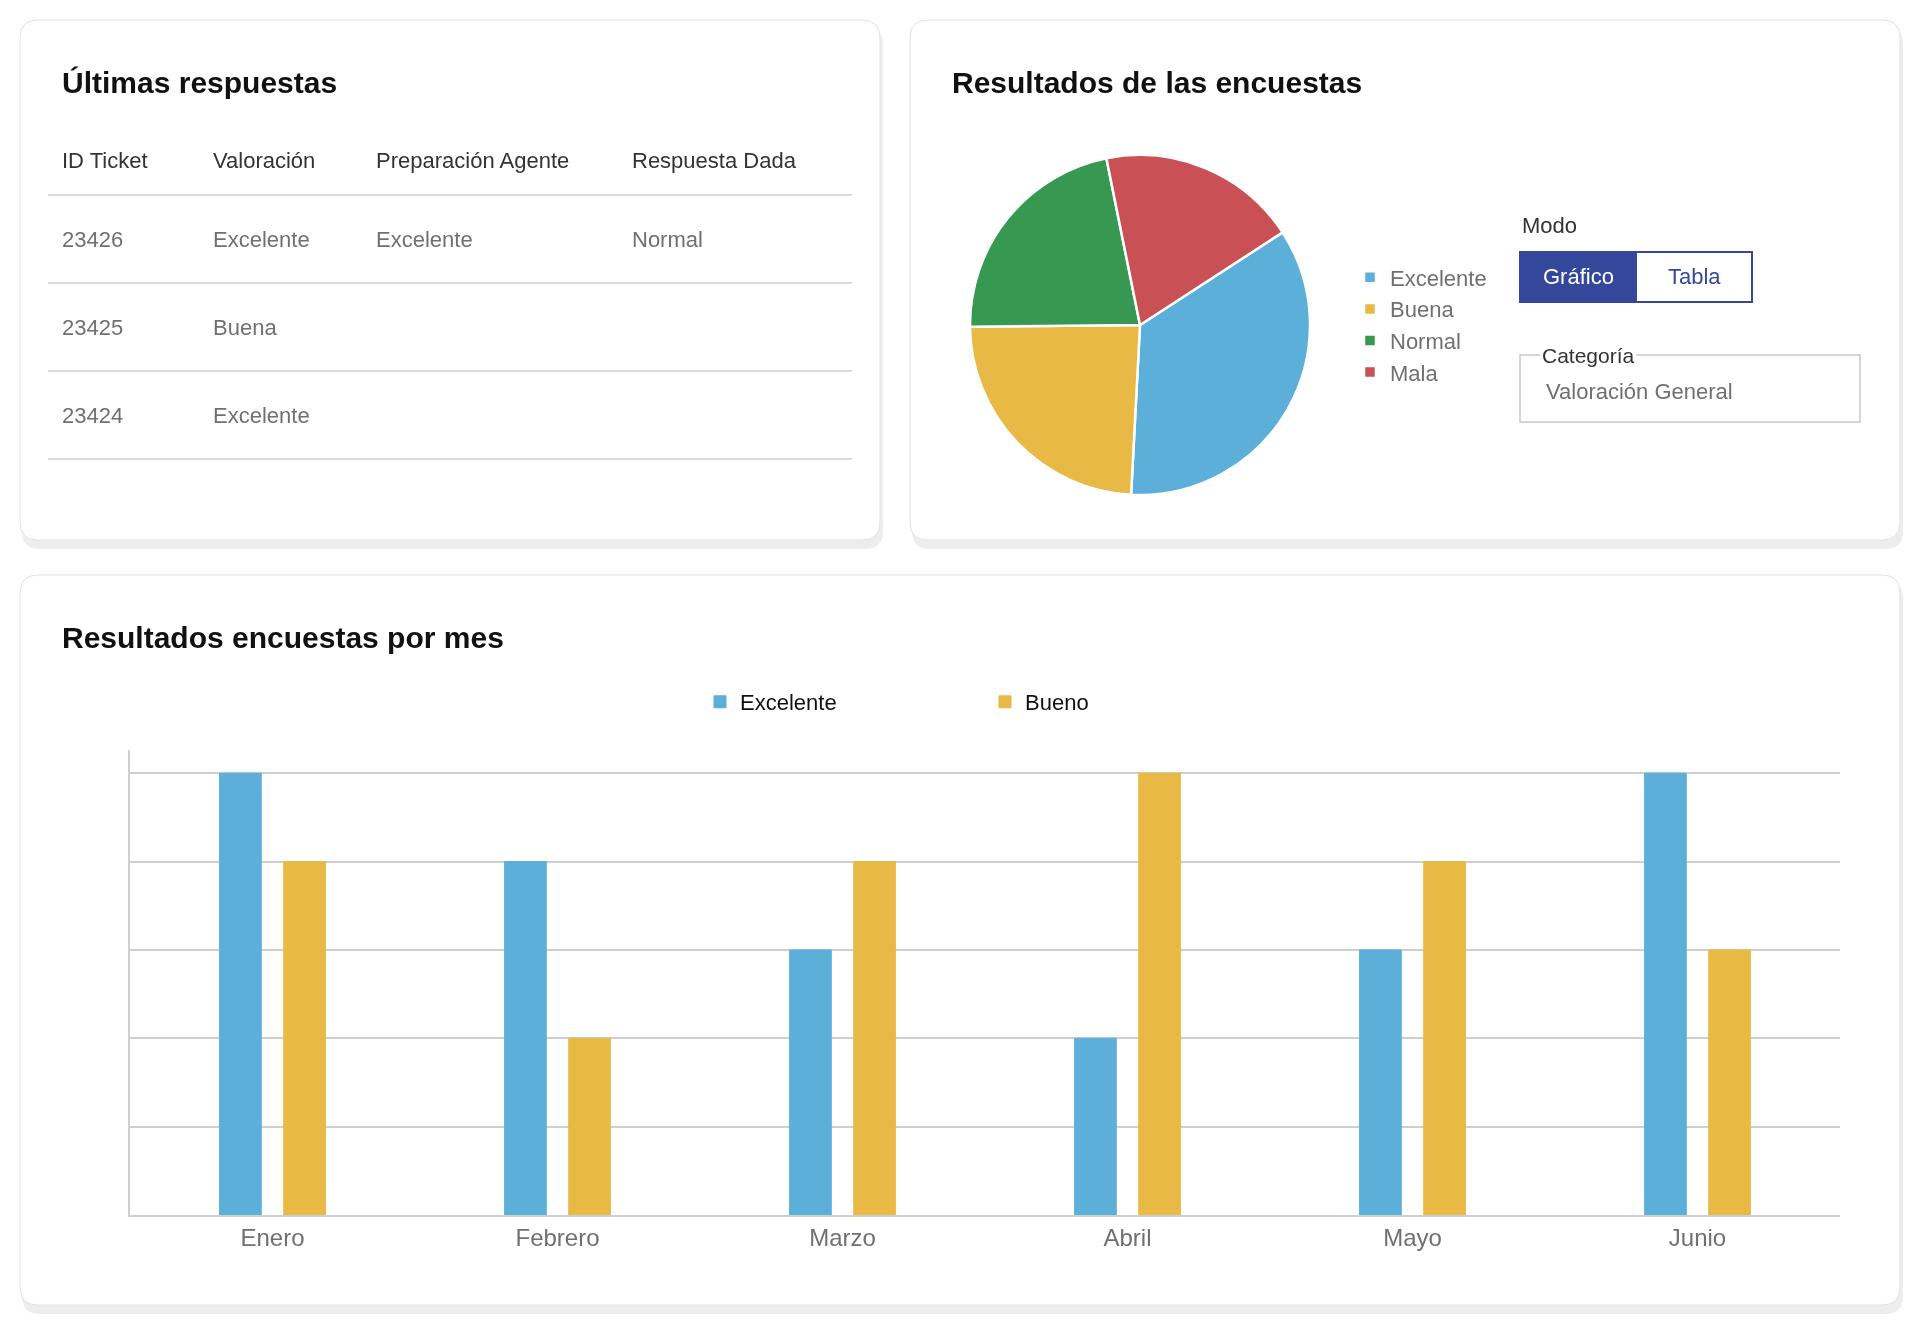 The height and width of the screenshot is (1331, 1920). What do you see at coordinates (1157, 82) in the screenshot?
I see `chart-title: Resultados de las encuestas` at bounding box center [1157, 82].